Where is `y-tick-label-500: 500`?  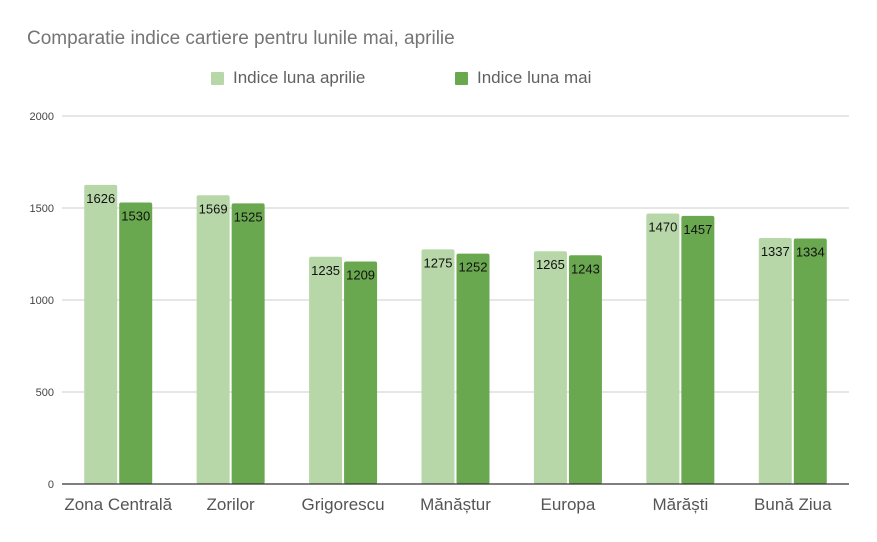 y-tick-label-500: 500 is located at coordinates (45, 393).